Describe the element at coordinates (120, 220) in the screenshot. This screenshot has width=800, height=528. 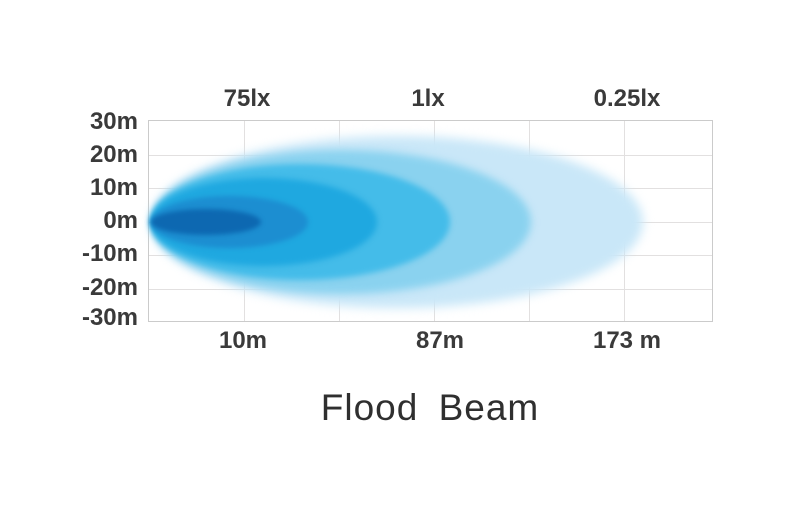
I see `left-axis-tick-0m: 0m` at that location.